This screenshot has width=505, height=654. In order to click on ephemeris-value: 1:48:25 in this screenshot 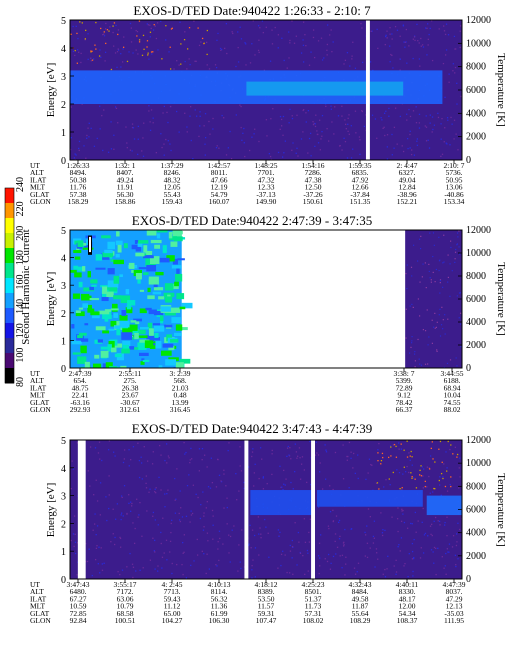, I will do `click(266, 165)`.